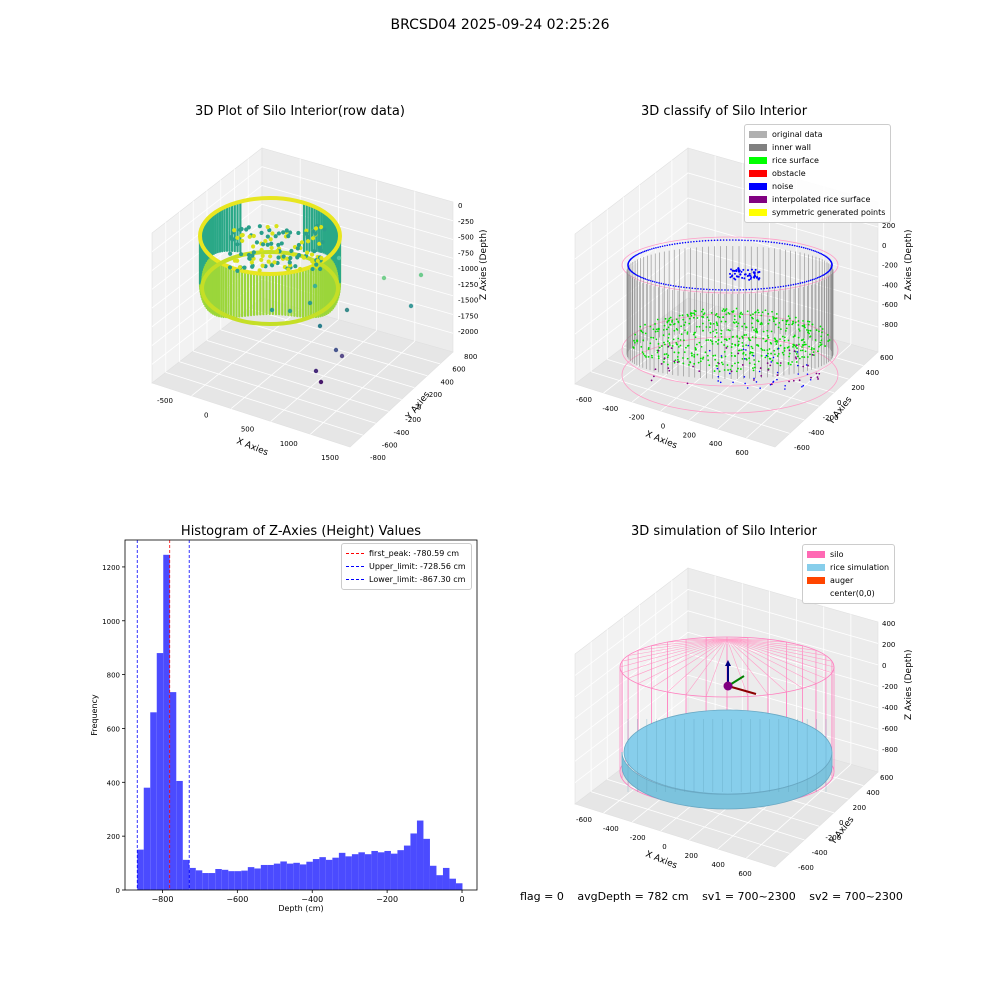 This screenshot has width=1000, height=1000. What do you see at coordinates (300, 722) in the screenshot?
I see `histogram-bars` at bounding box center [300, 722].